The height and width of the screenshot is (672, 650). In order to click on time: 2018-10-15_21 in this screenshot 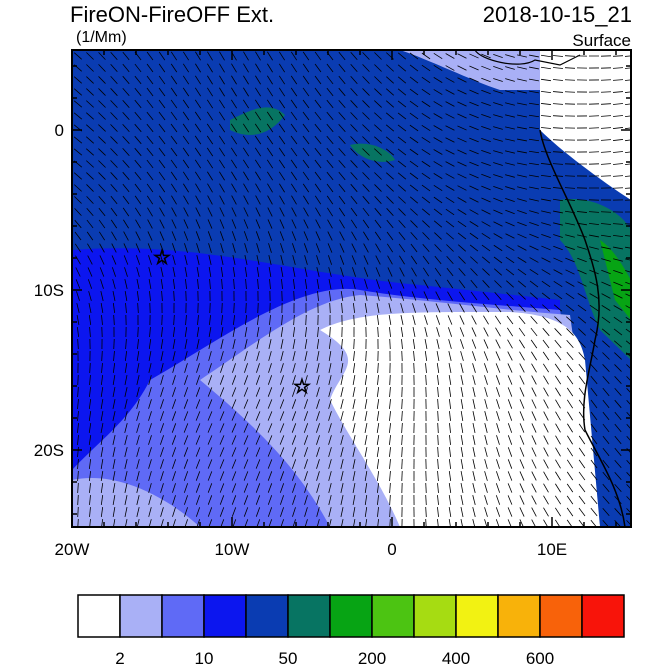, I will do `click(557, 14)`.